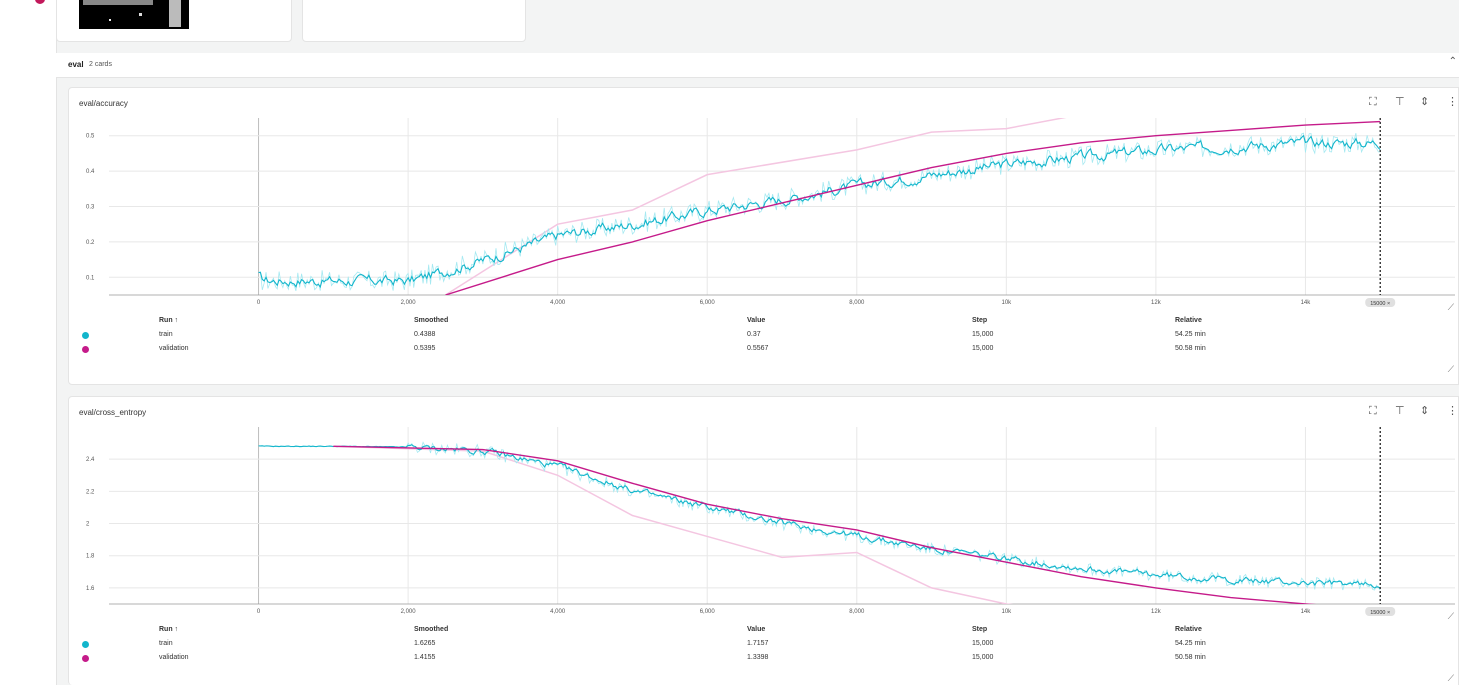 The width and height of the screenshot is (1459, 685). I want to click on y-tick-label: 2, so click(88, 525).